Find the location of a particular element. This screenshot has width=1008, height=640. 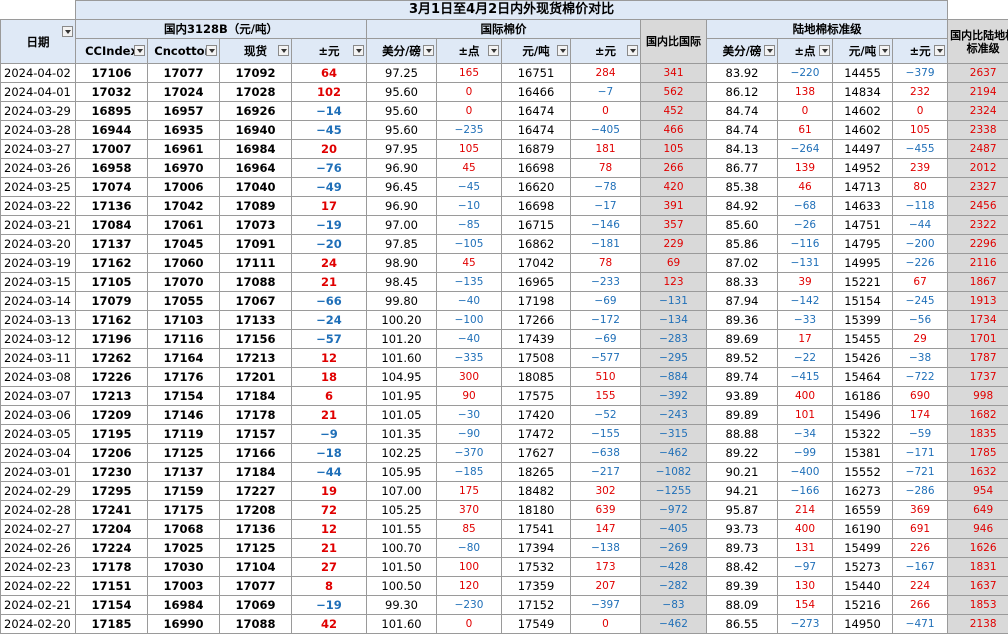

cell-intl-change: 181 is located at coordinates (605, 149).